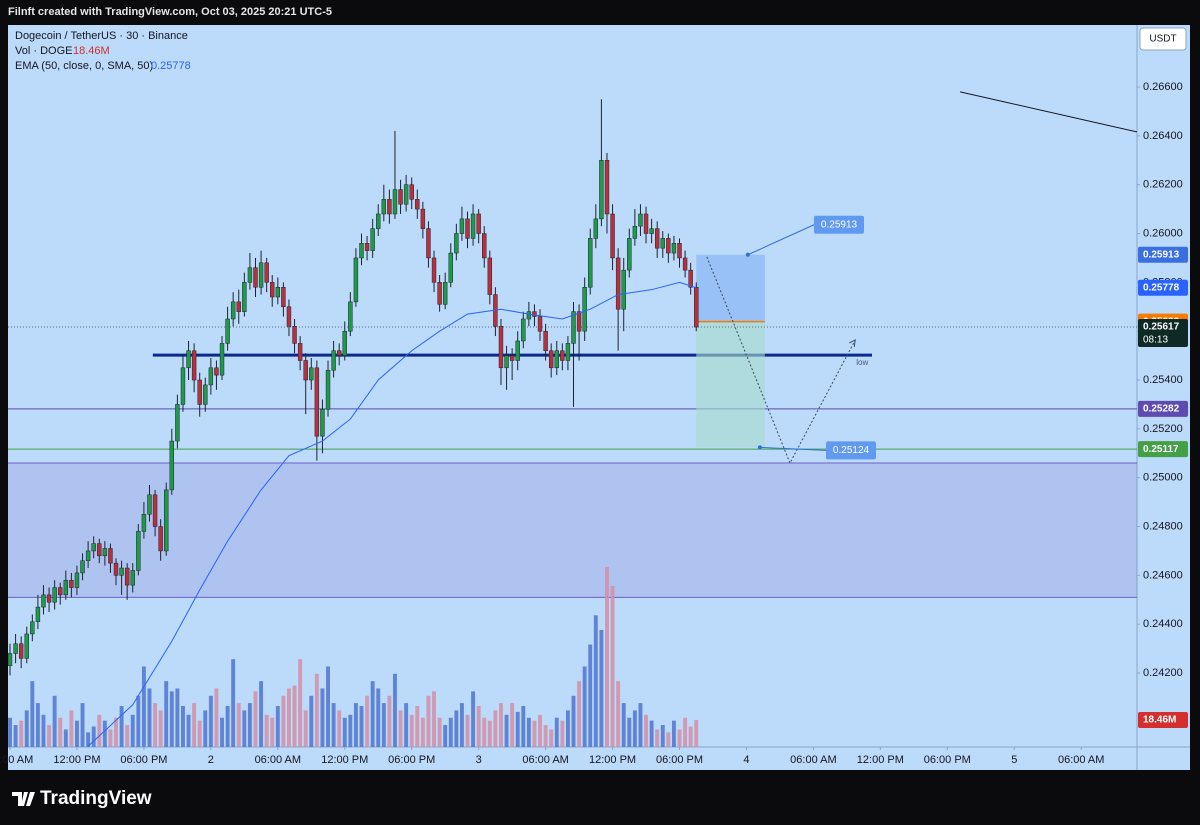 This screenshot has width=1200, height=825. I want to click on ema-badge, so click(1163, 287).